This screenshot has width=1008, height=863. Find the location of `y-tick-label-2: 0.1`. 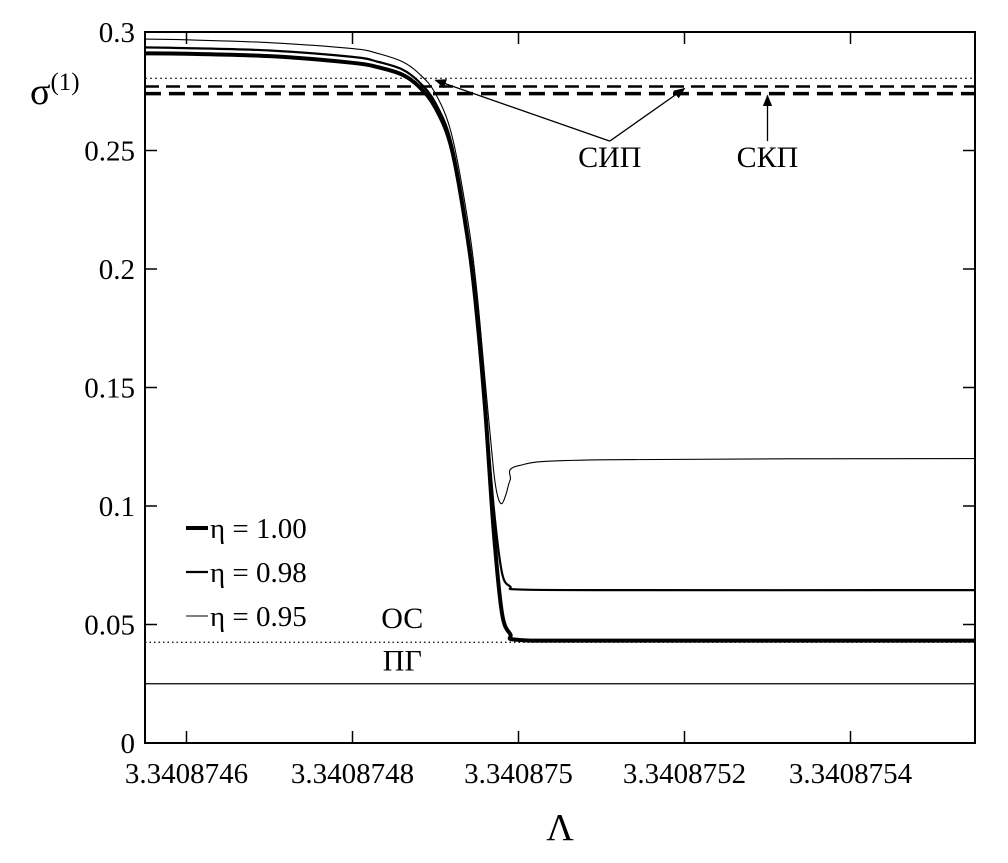

y-tick-label-2: 0.1 is located at coordinates (117, 507).